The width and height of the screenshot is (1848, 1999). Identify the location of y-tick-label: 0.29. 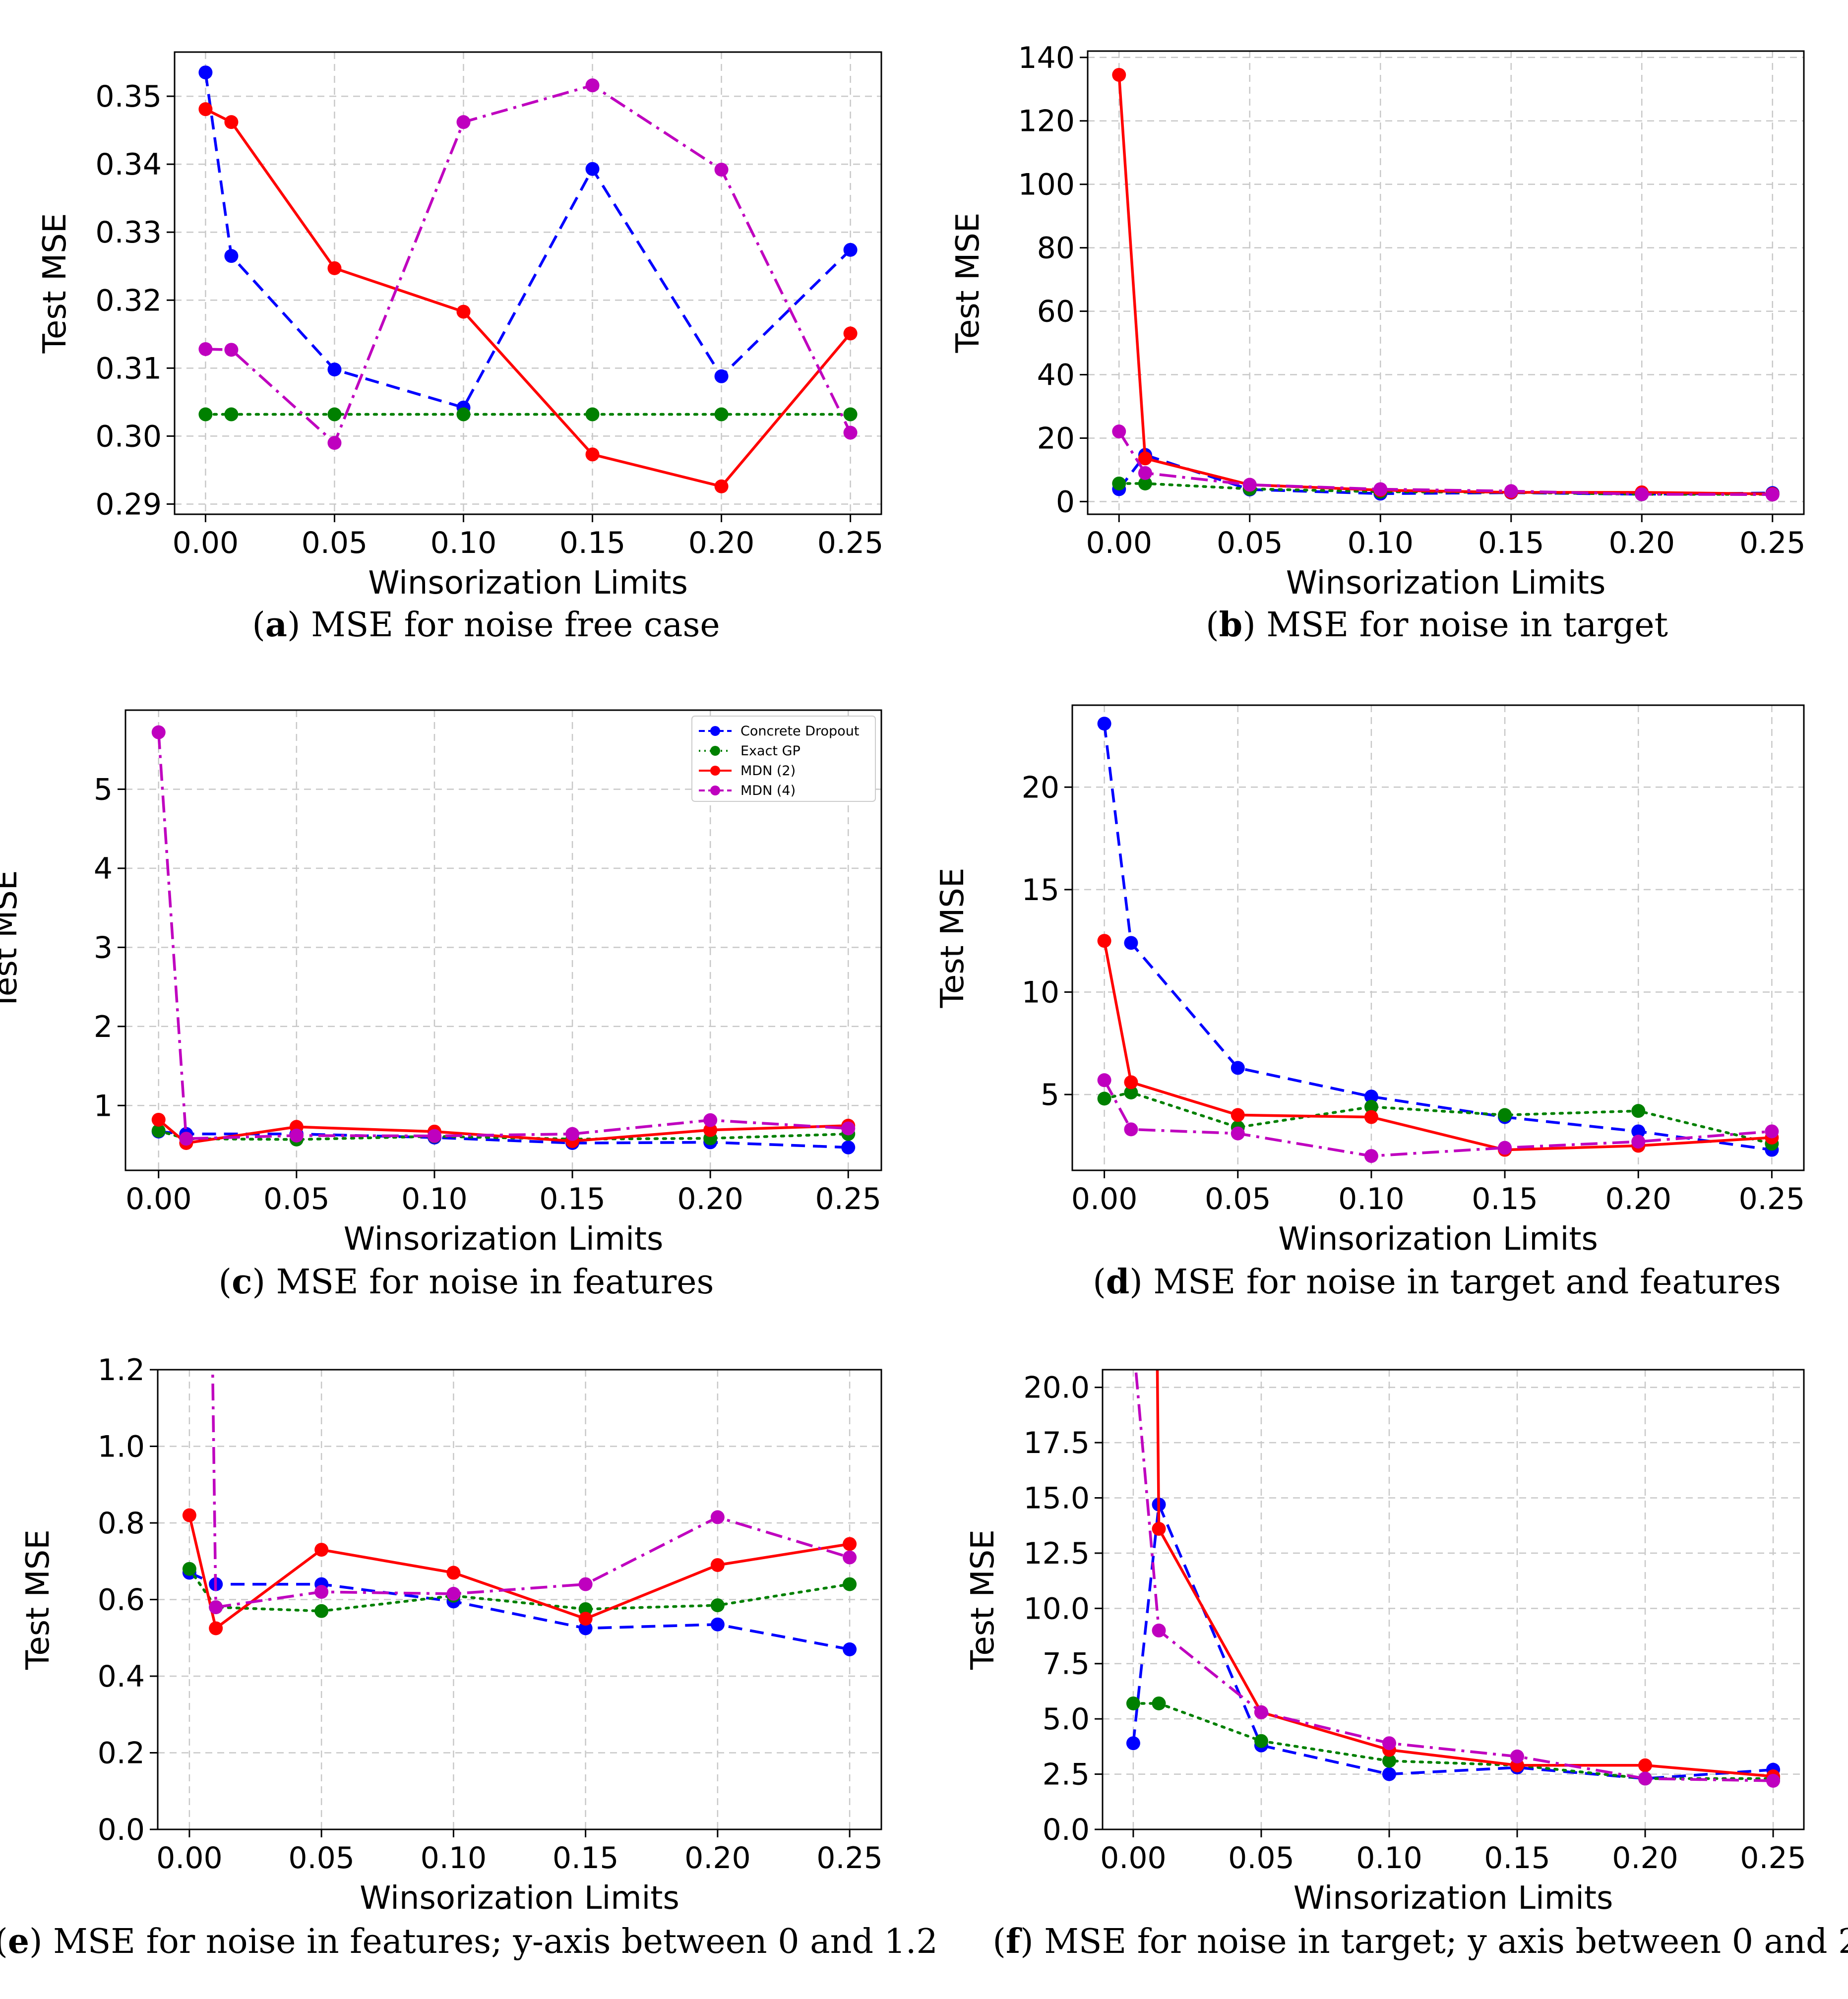
(128, 504).